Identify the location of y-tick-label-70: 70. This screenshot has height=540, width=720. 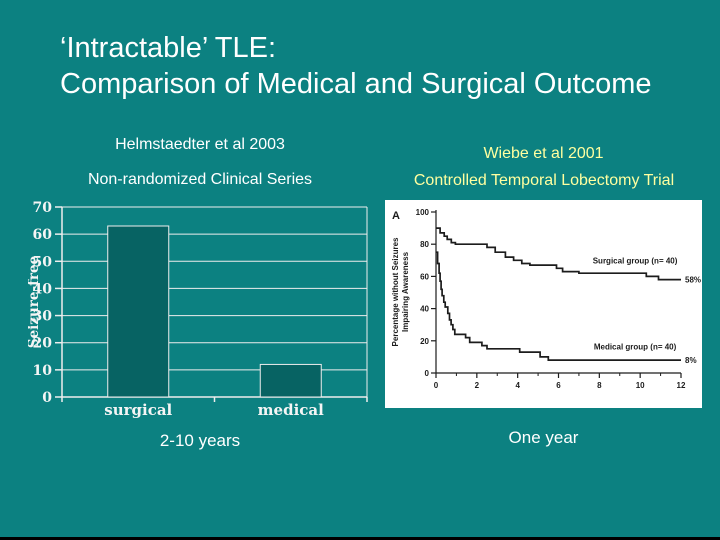
(43, 208).